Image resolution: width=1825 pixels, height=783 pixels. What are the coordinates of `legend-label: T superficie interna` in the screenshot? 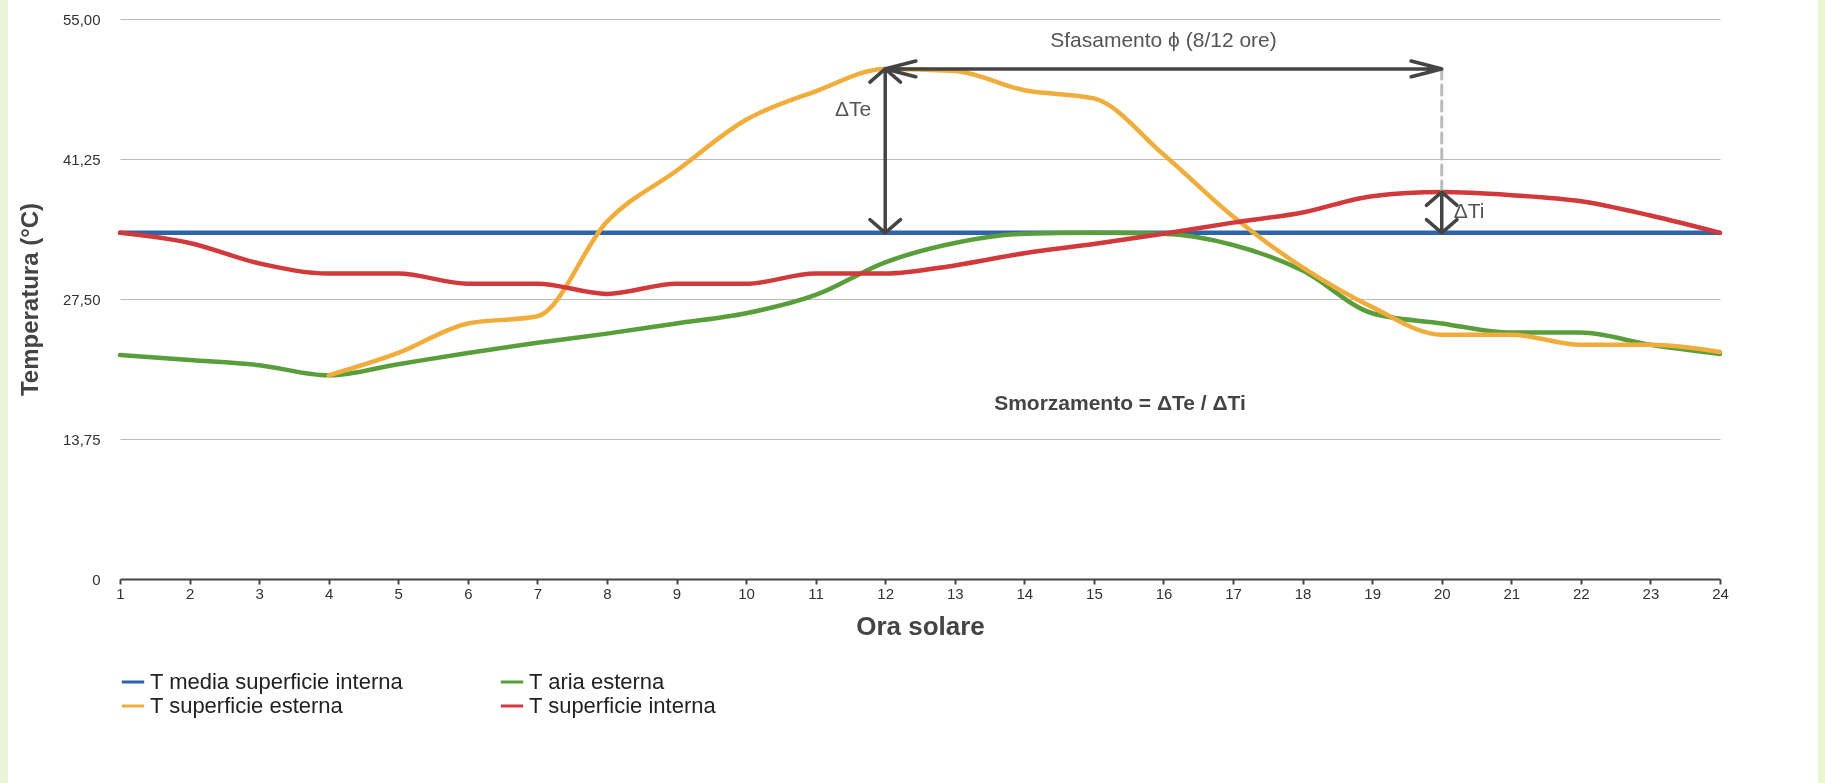 It's located at (623, 705).